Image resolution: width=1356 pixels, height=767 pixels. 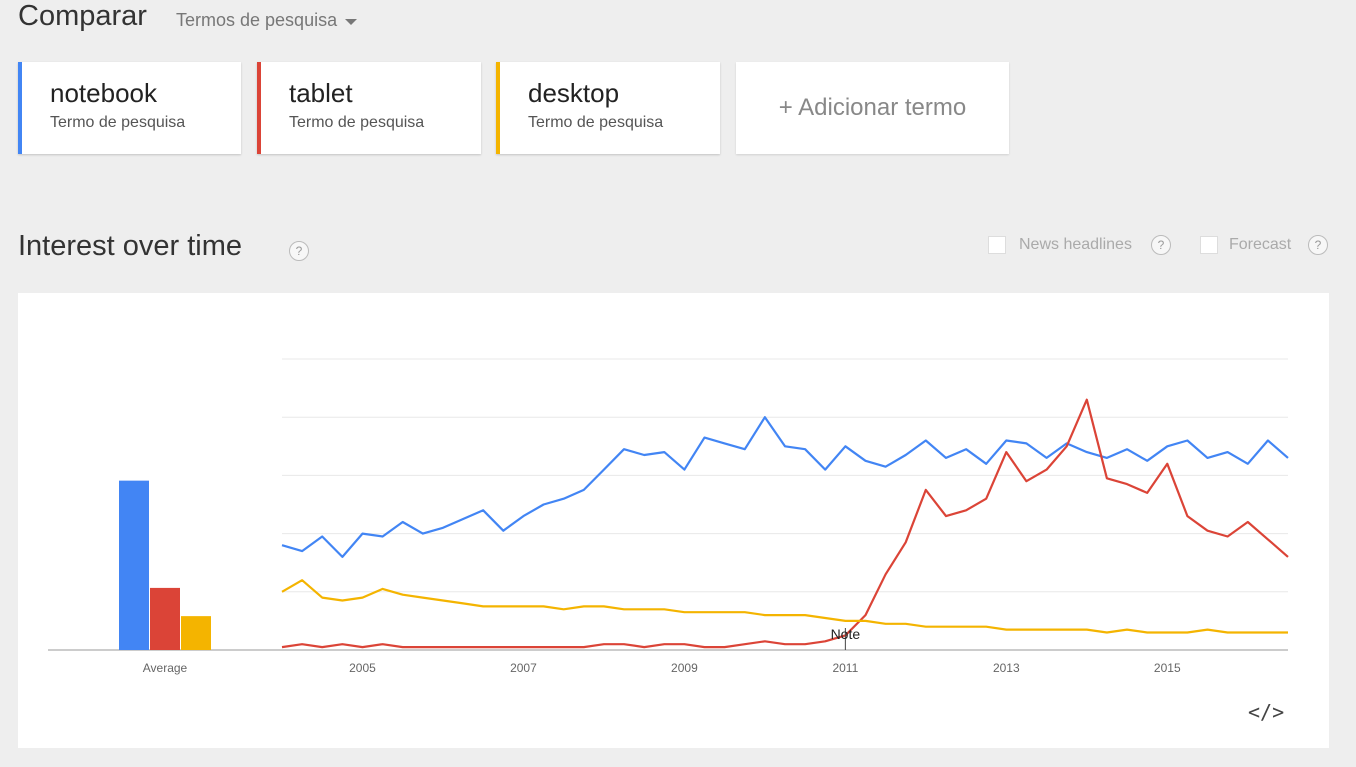 What do you see at coordinates (257, 20) in the screenshot?
I see `dropdown-label: Termos de pesquisa` at bounding box center [257, 20].